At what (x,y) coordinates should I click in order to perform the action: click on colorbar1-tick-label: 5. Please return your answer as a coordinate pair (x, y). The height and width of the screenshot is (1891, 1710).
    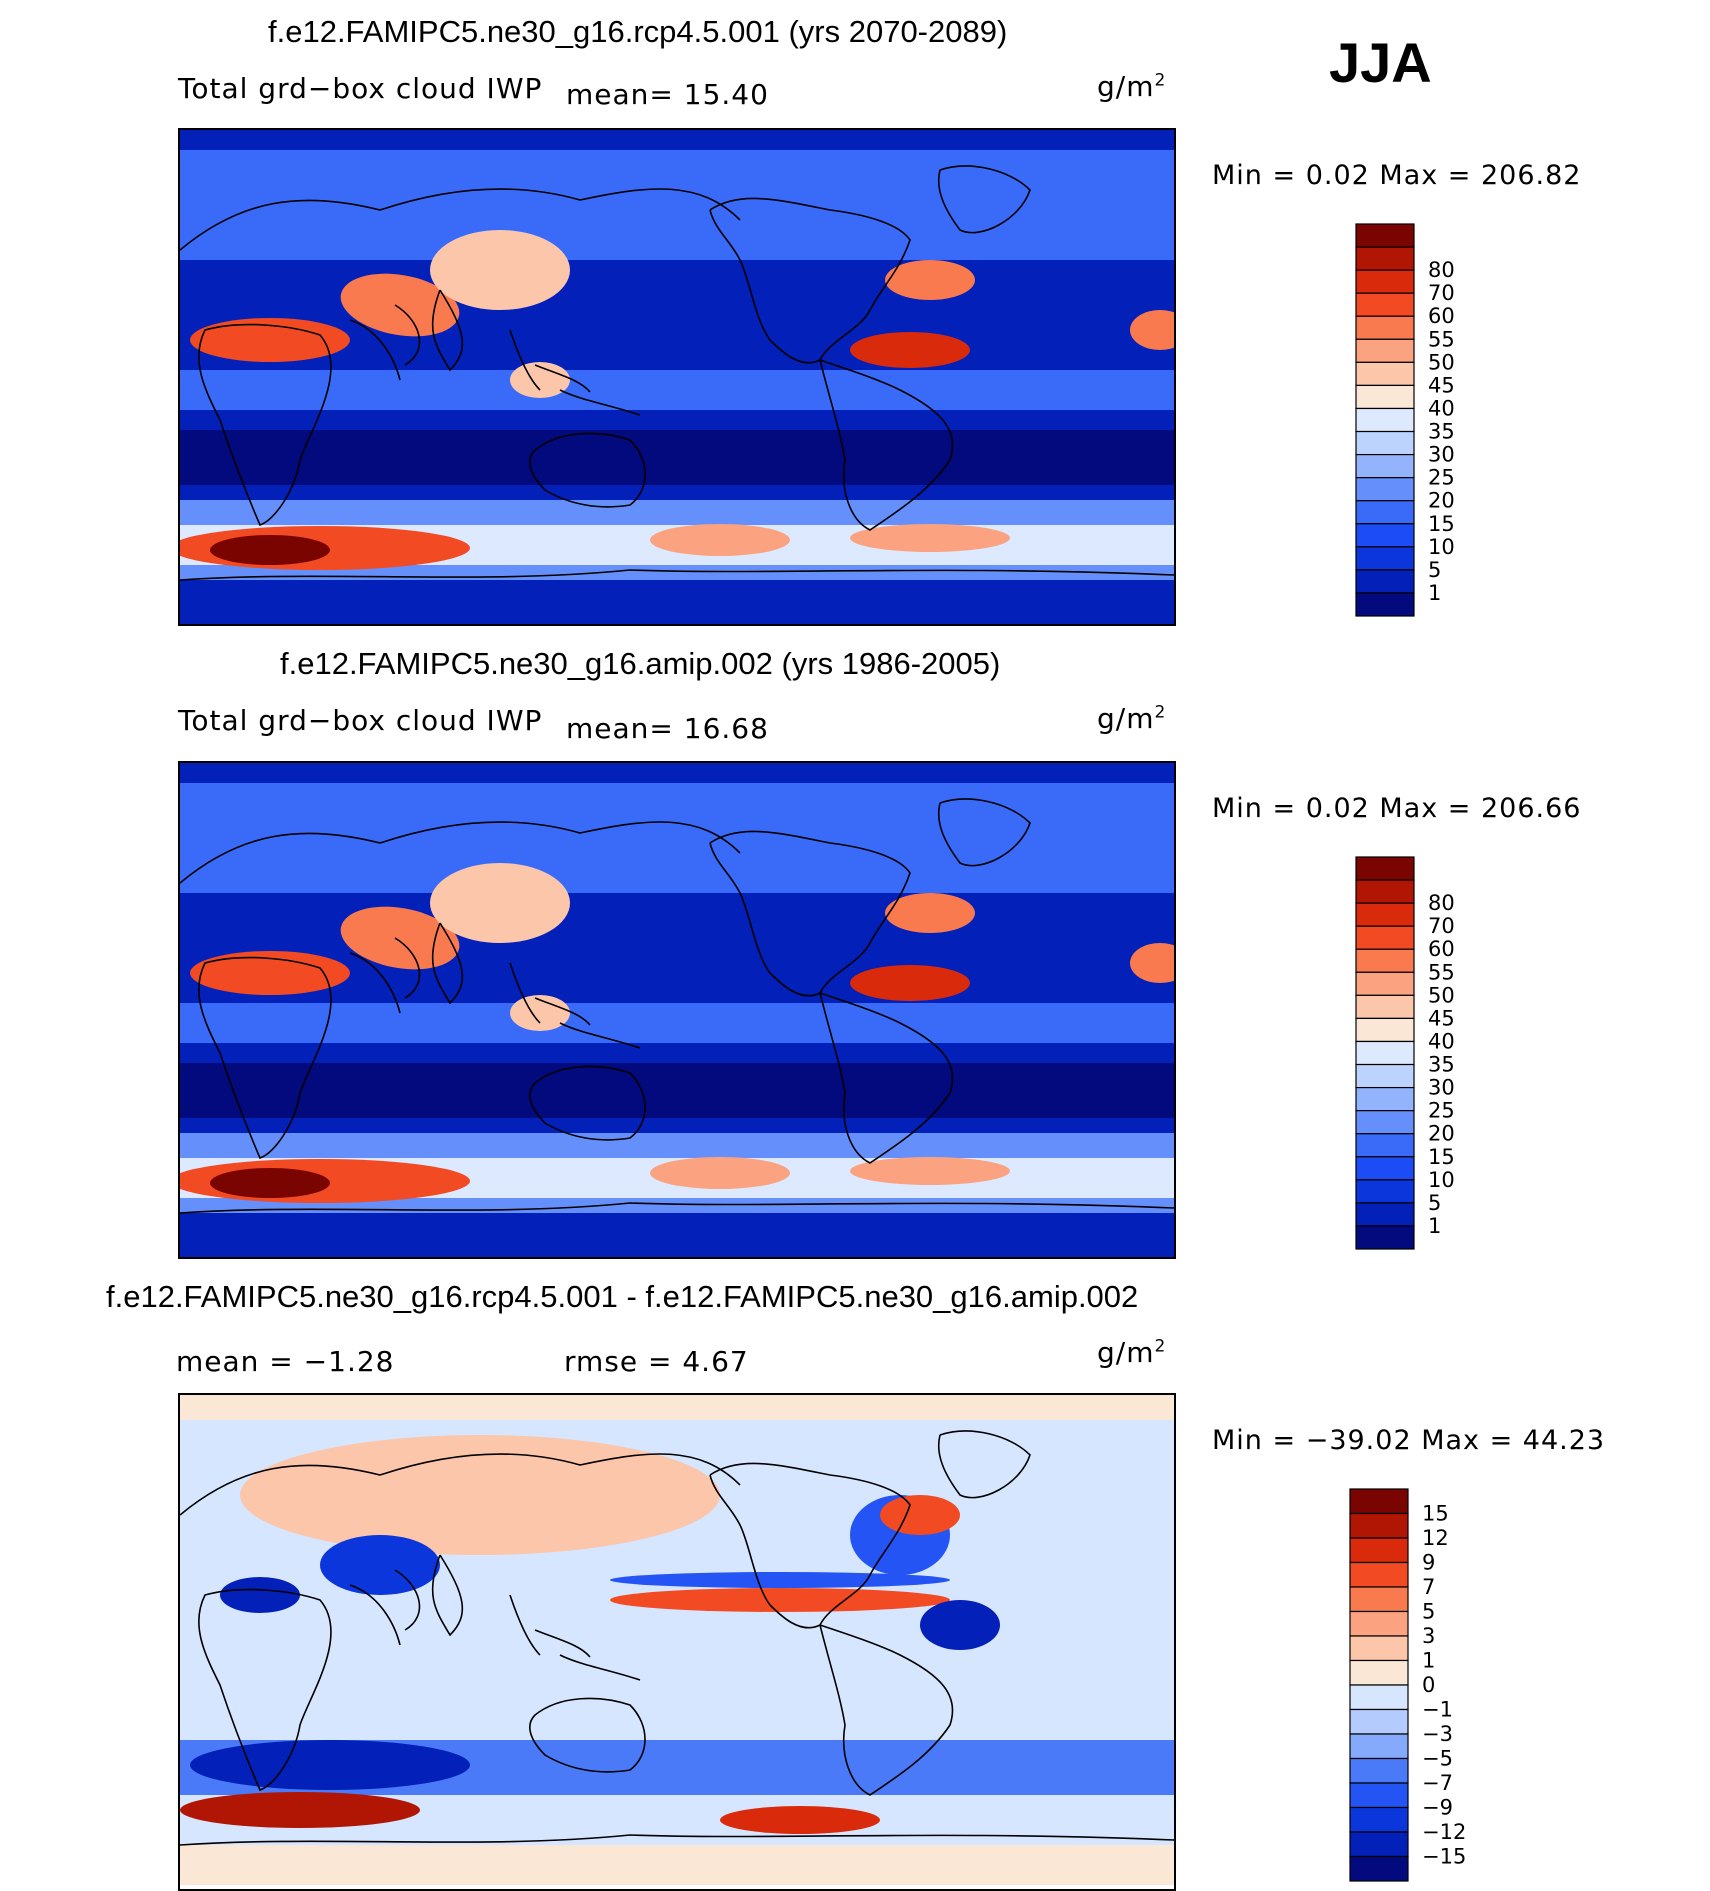
    Looking at the image, I should click on (1434, 570).